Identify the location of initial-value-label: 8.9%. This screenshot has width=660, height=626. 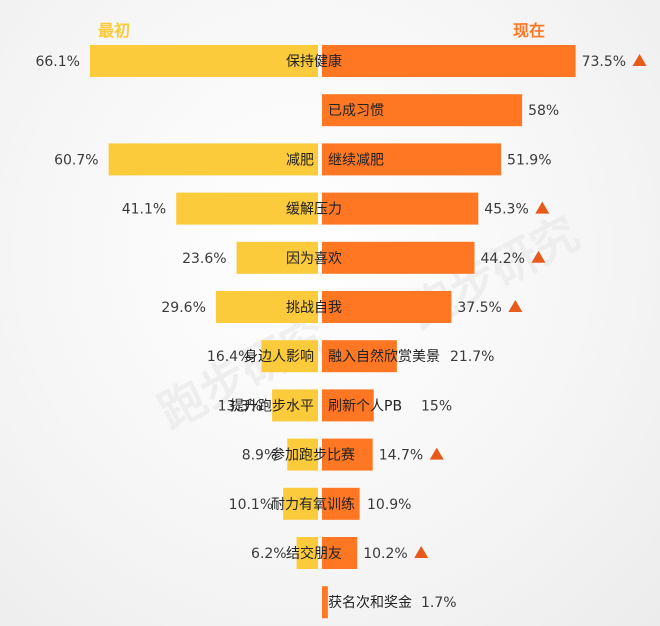
(260, 456).